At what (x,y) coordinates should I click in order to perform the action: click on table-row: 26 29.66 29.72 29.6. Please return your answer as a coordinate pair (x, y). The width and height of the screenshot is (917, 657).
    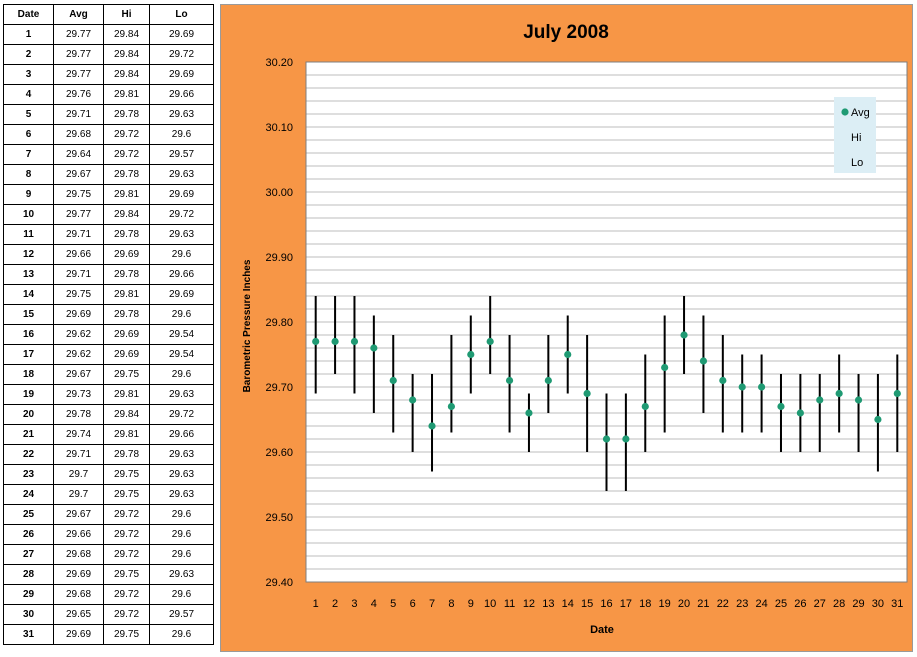
    Looking at the image, I should click on (108, 534).